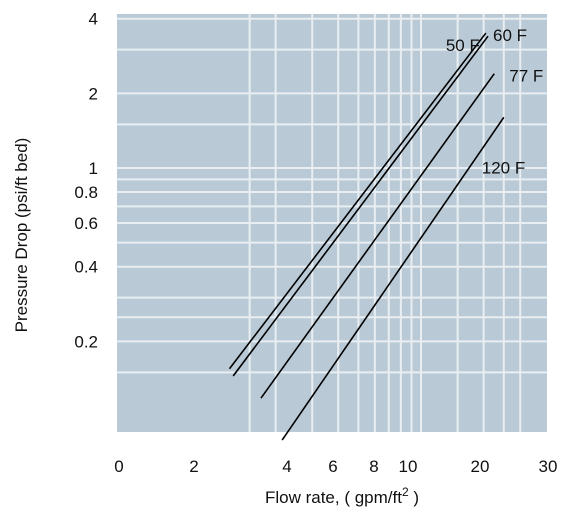 This screenshot has width=568, height=516. What do you see at coordinates (21, 235) in the screenshot?
I see `y-axis-label: Pressure Drop (psi/ft bed)` at bounding box center [21, 235].